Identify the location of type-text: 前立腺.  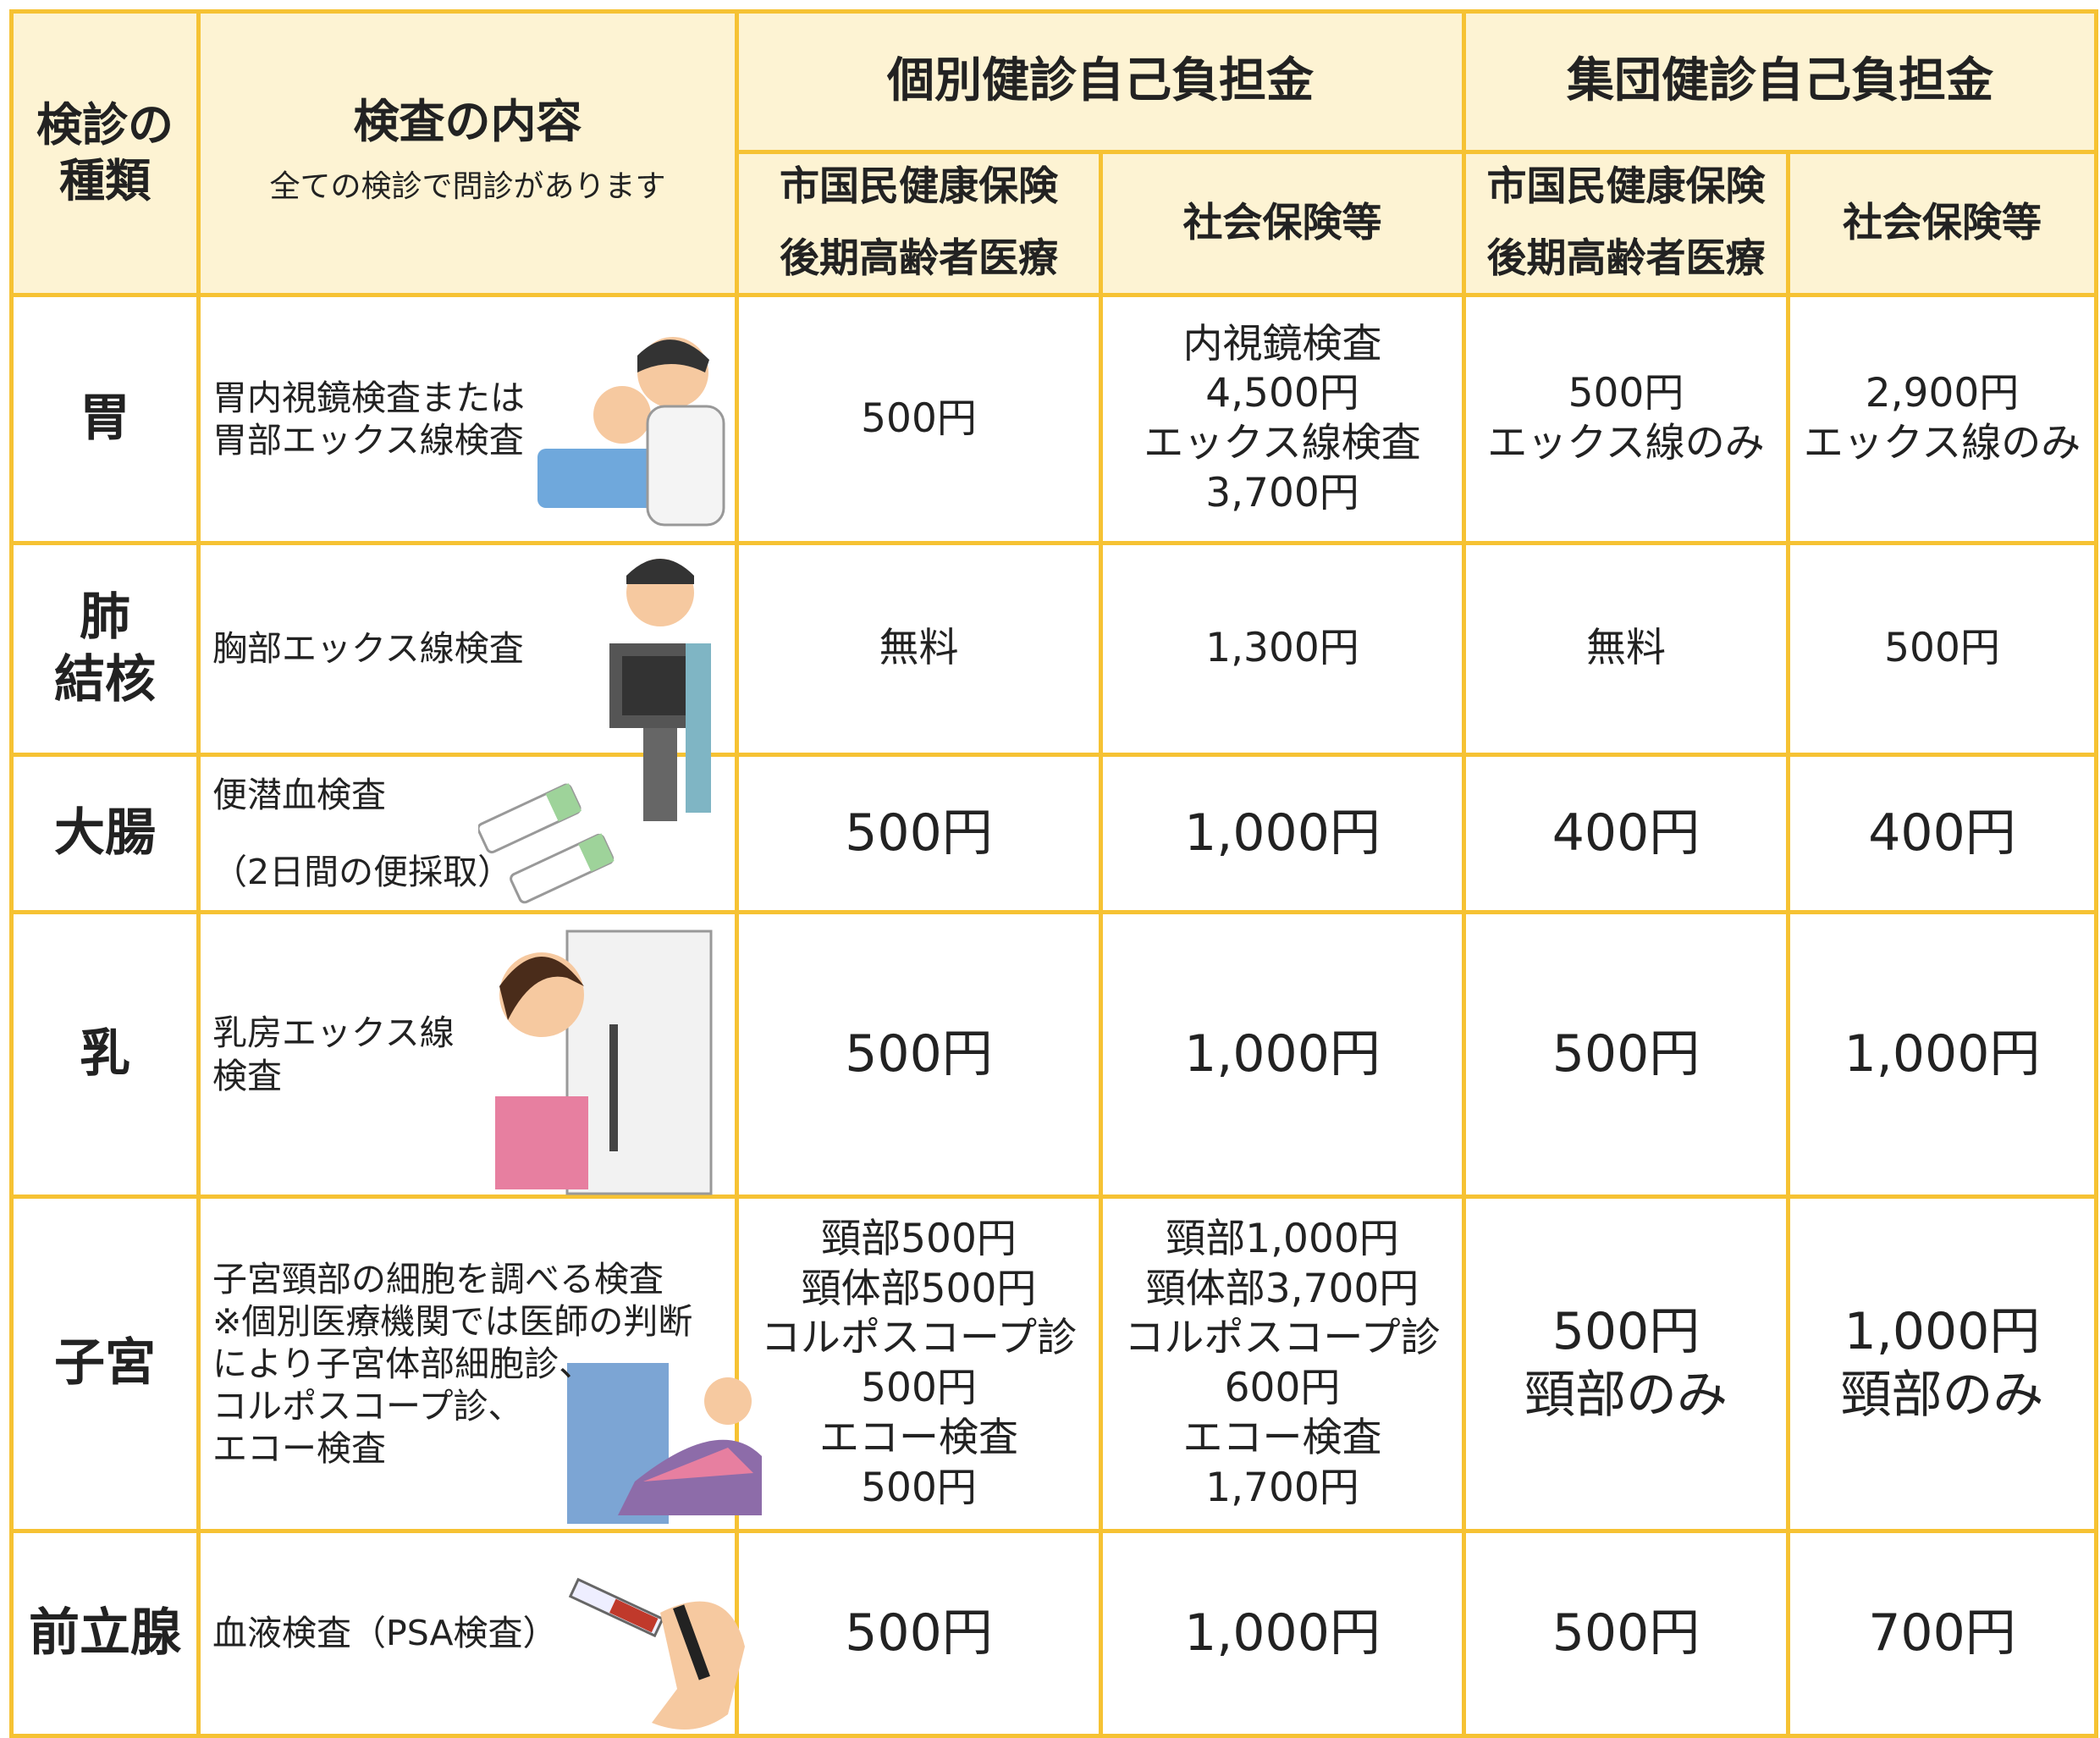
(105, 1633).